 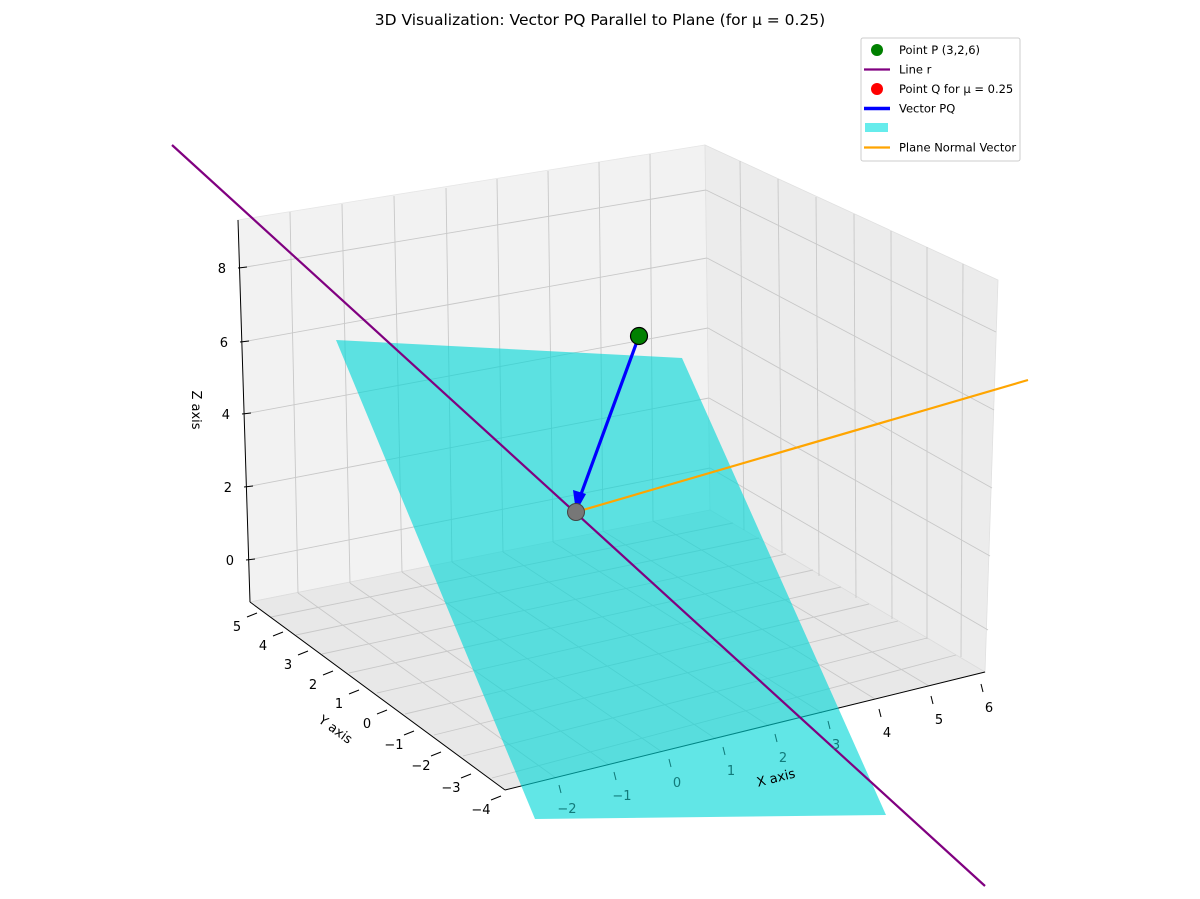 I want to click on legend-label: Plane Normal Vector, so click(x=957, y=148).